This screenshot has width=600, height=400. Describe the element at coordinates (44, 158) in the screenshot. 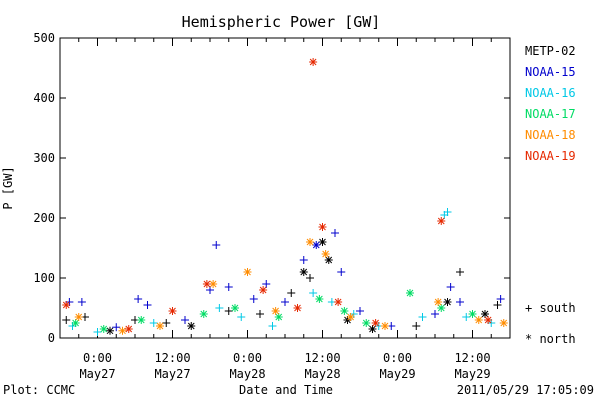

I see `y-tick-label: 300` at that location.